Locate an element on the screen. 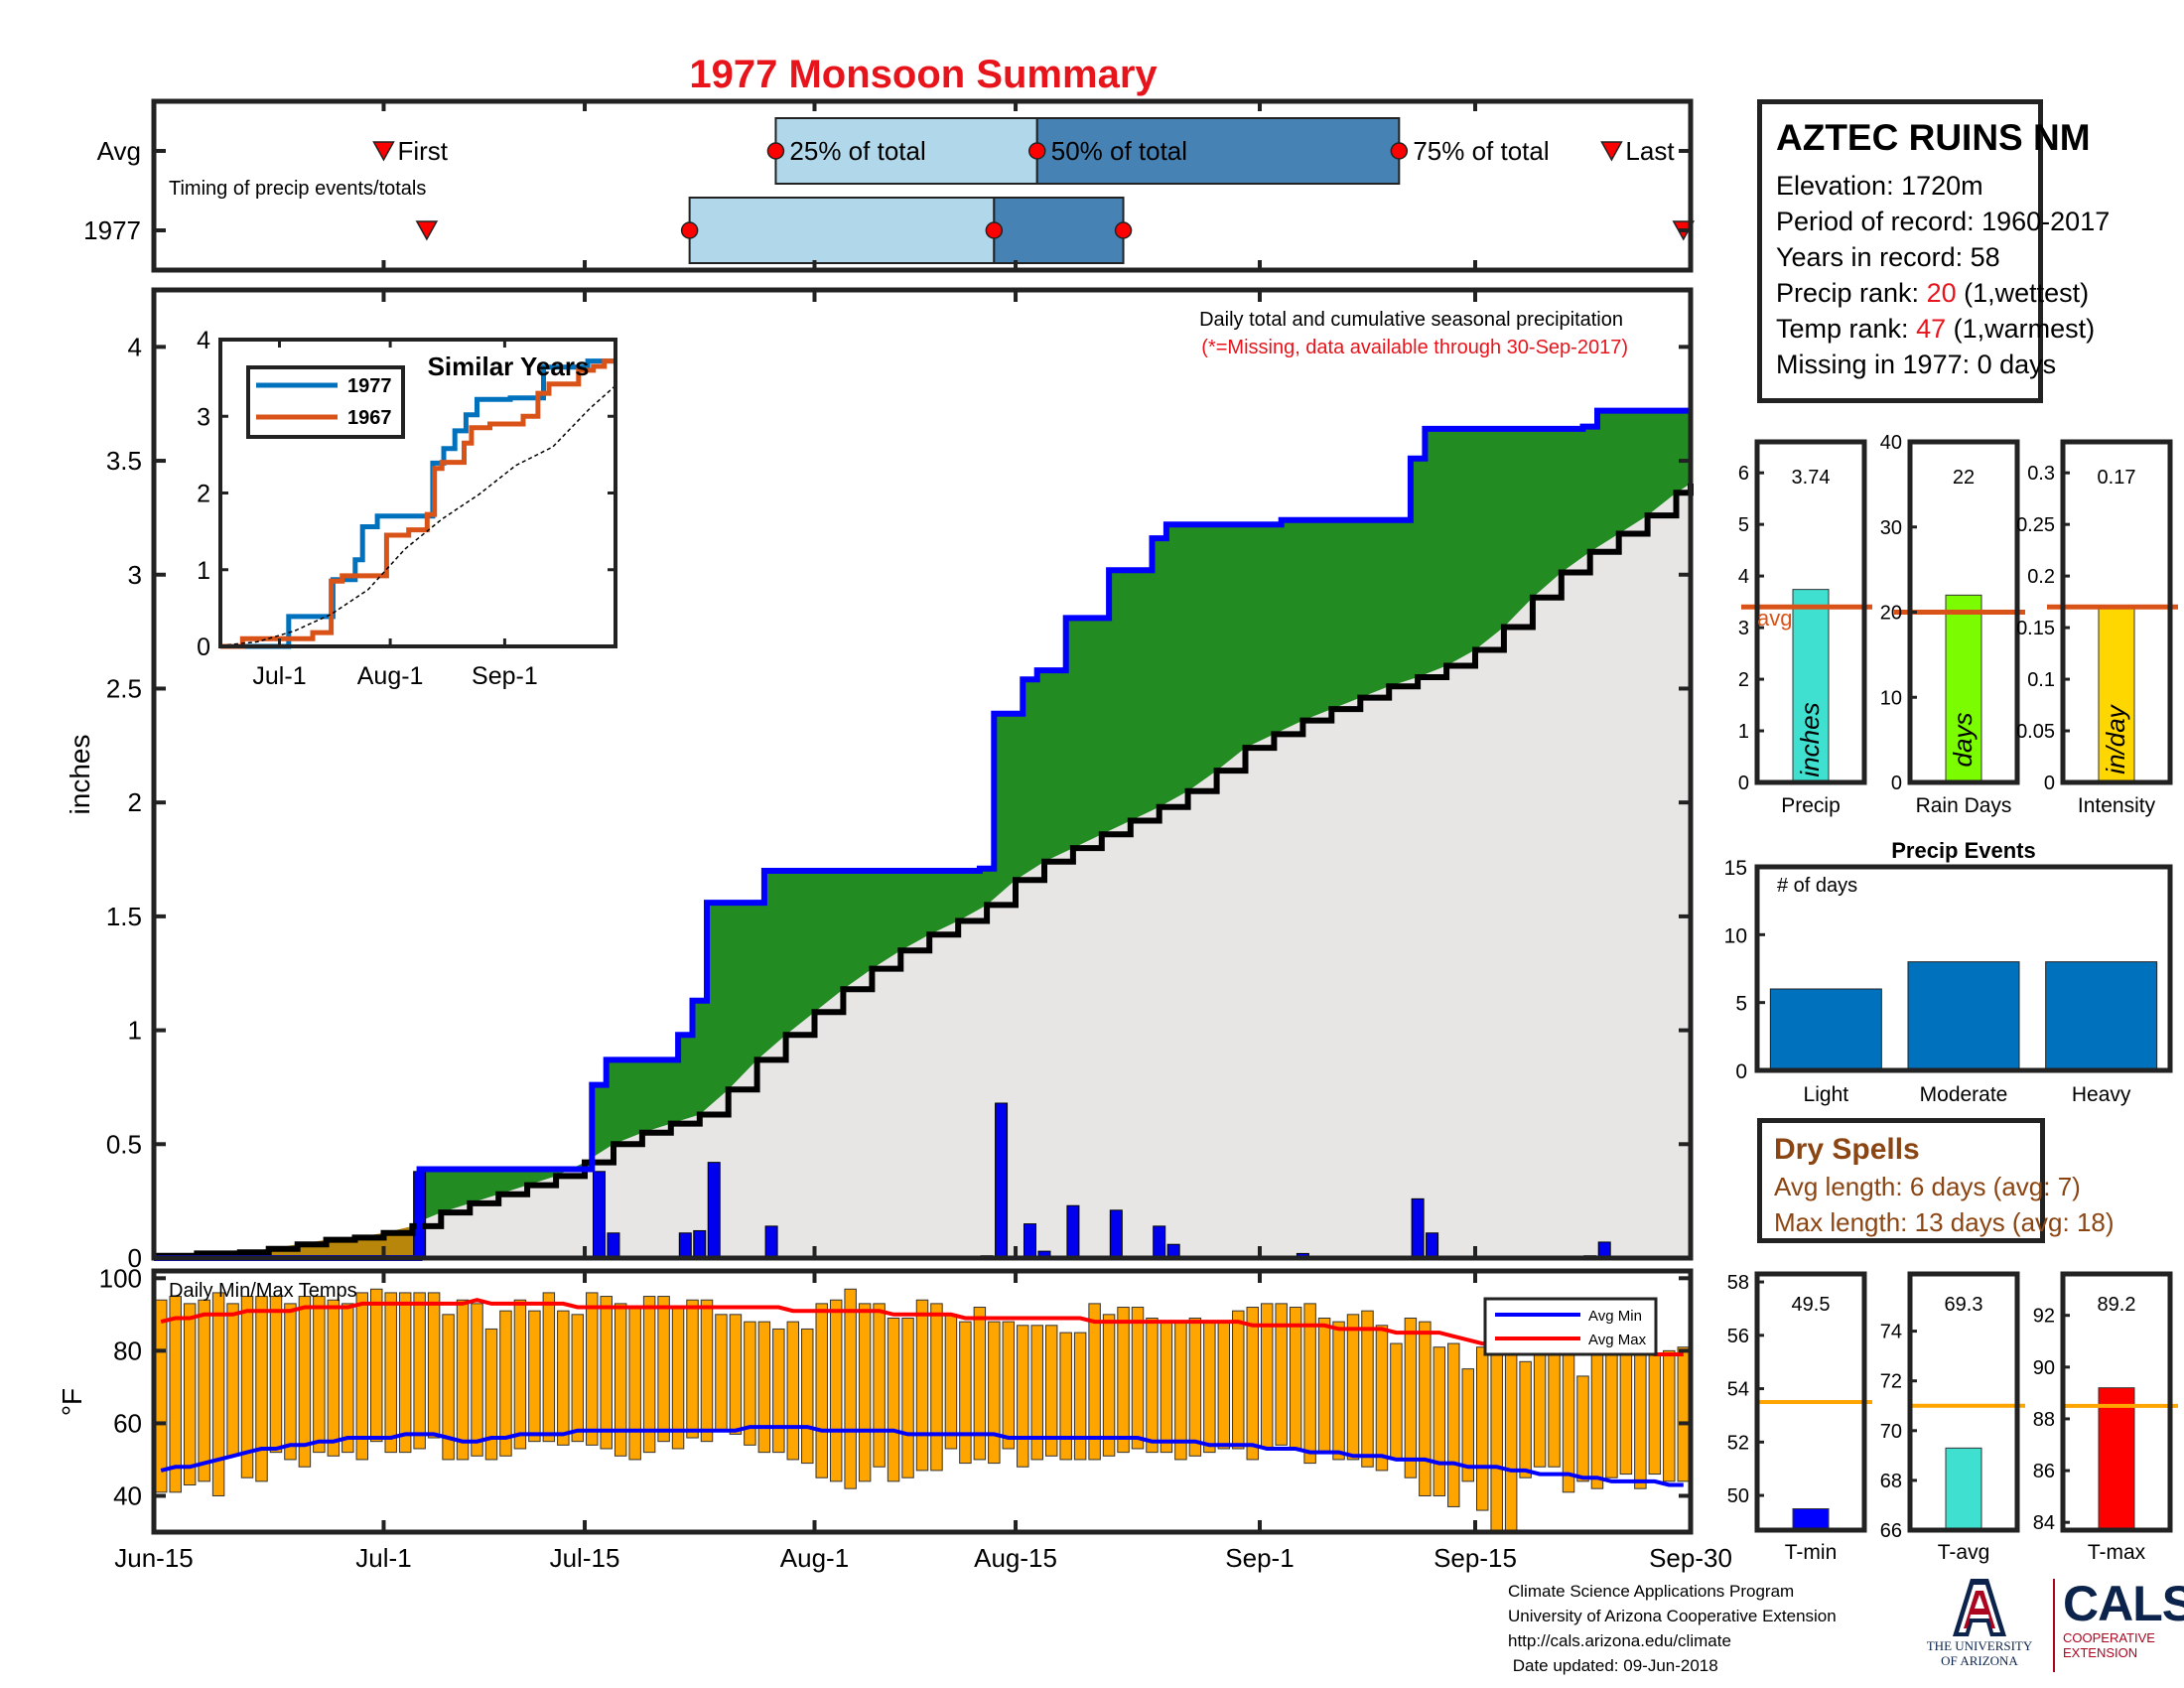  season-value-label-0: 3.74 is located at coordinates (1811, 478).